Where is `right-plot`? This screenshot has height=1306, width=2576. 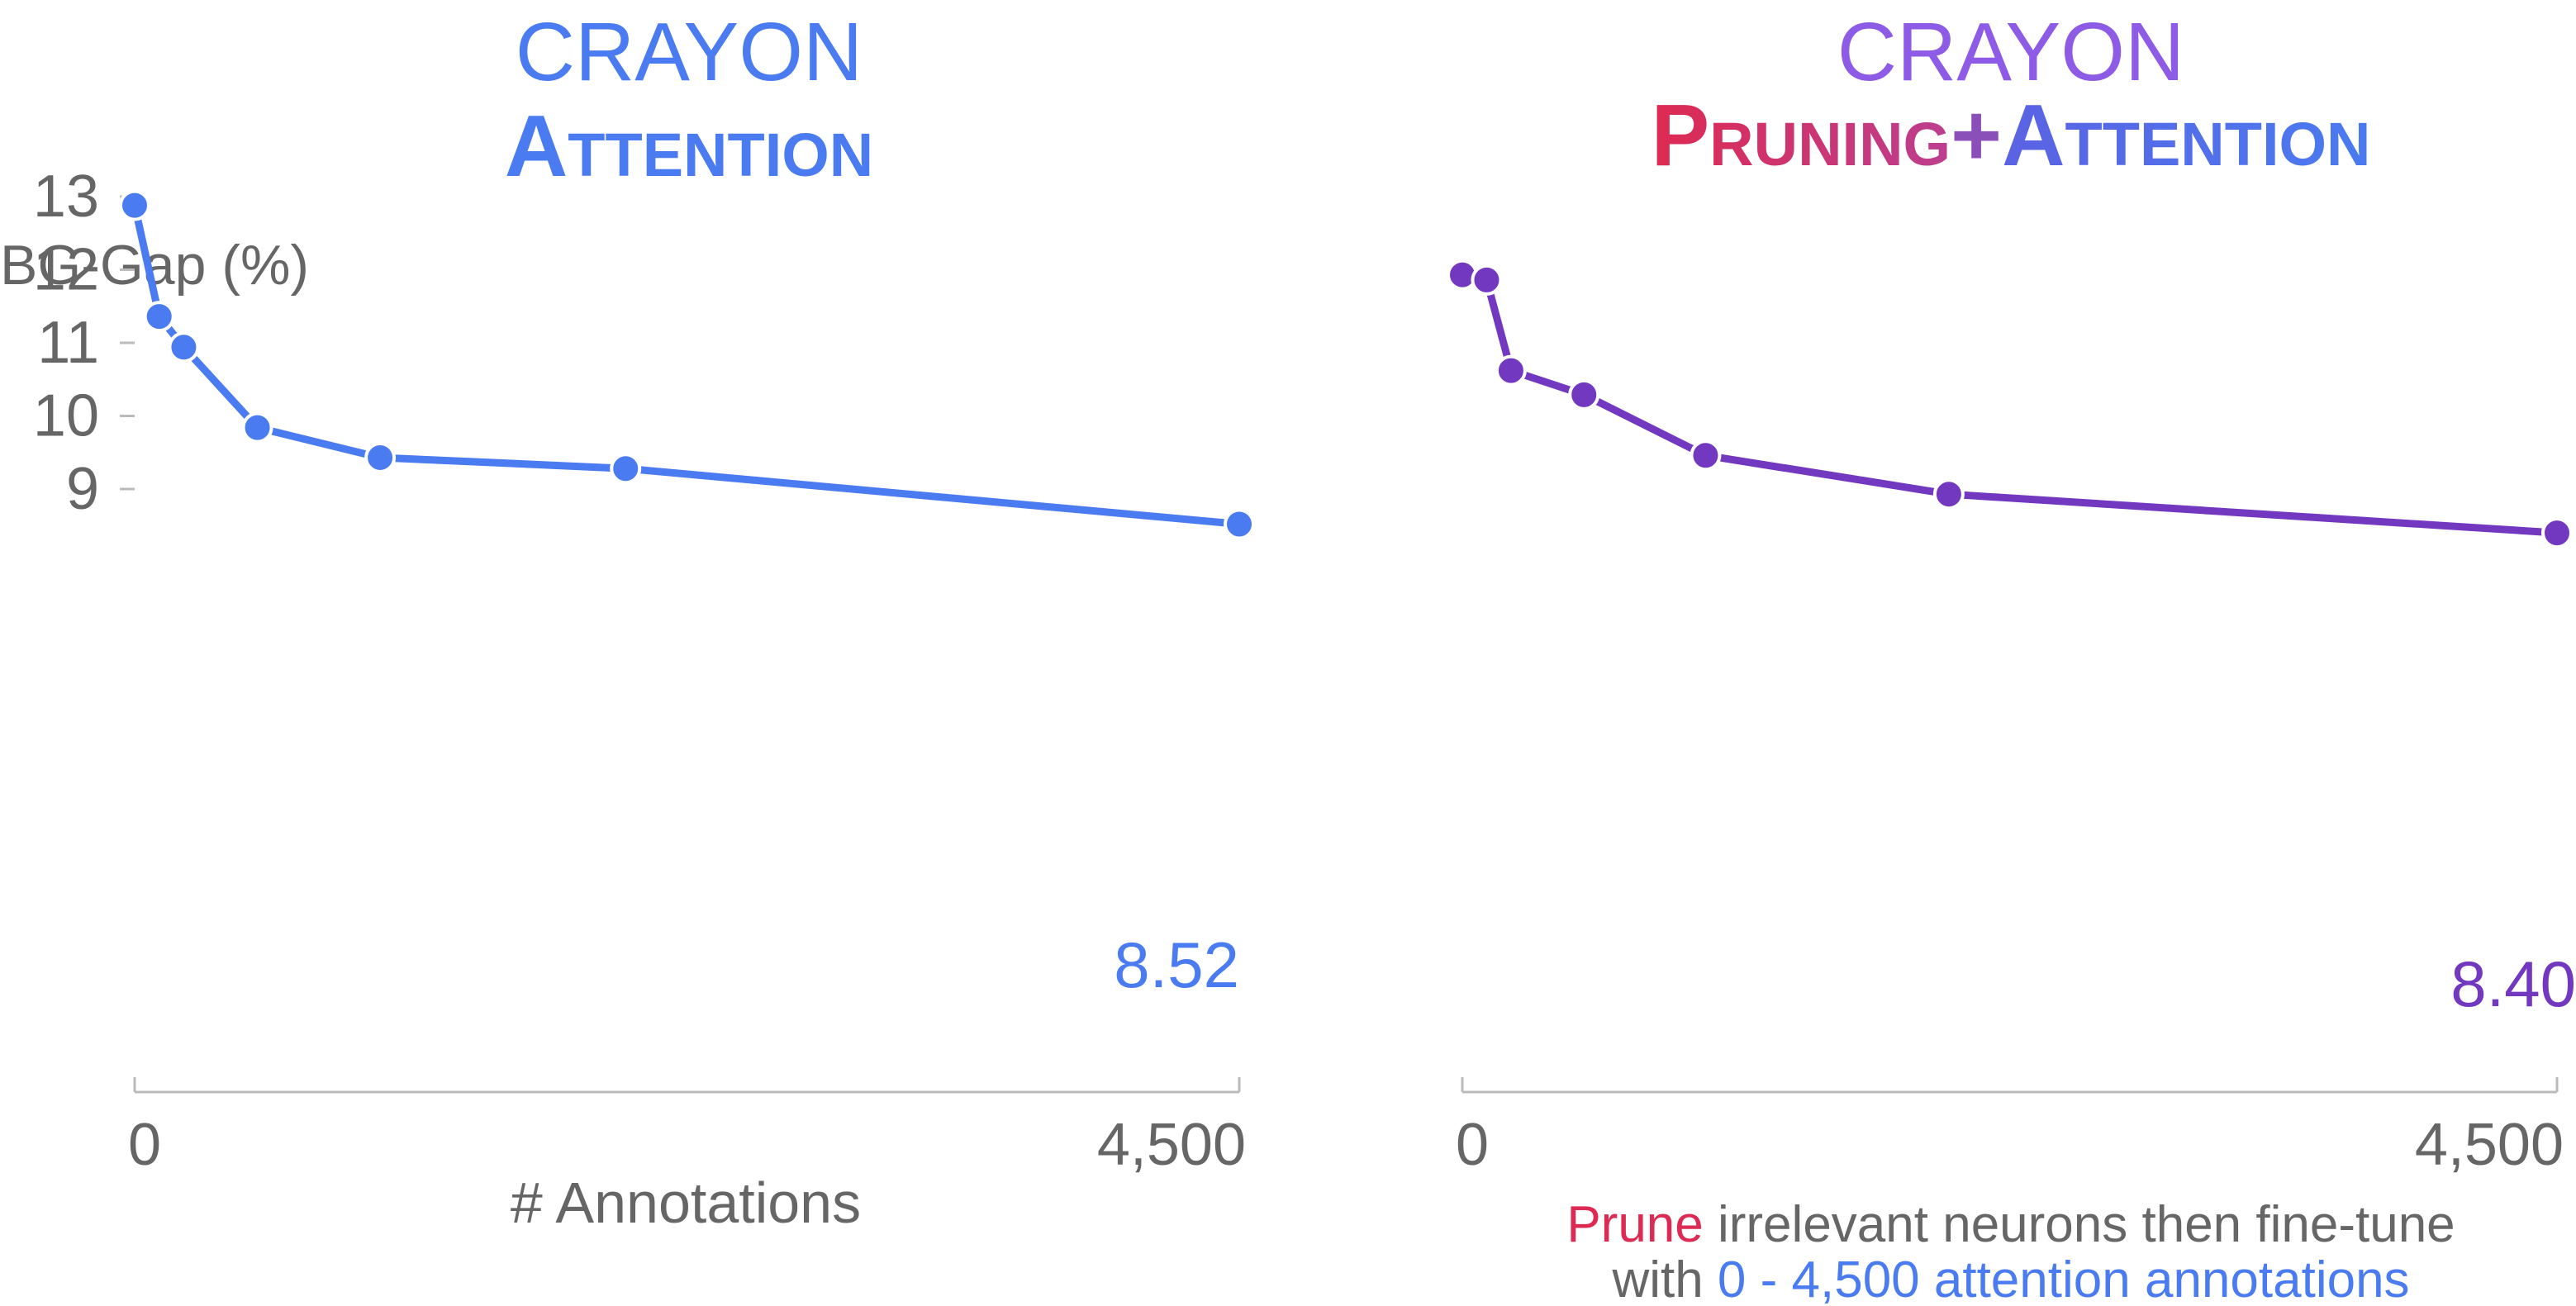
right-plot is located at coordinates (2010, 404).